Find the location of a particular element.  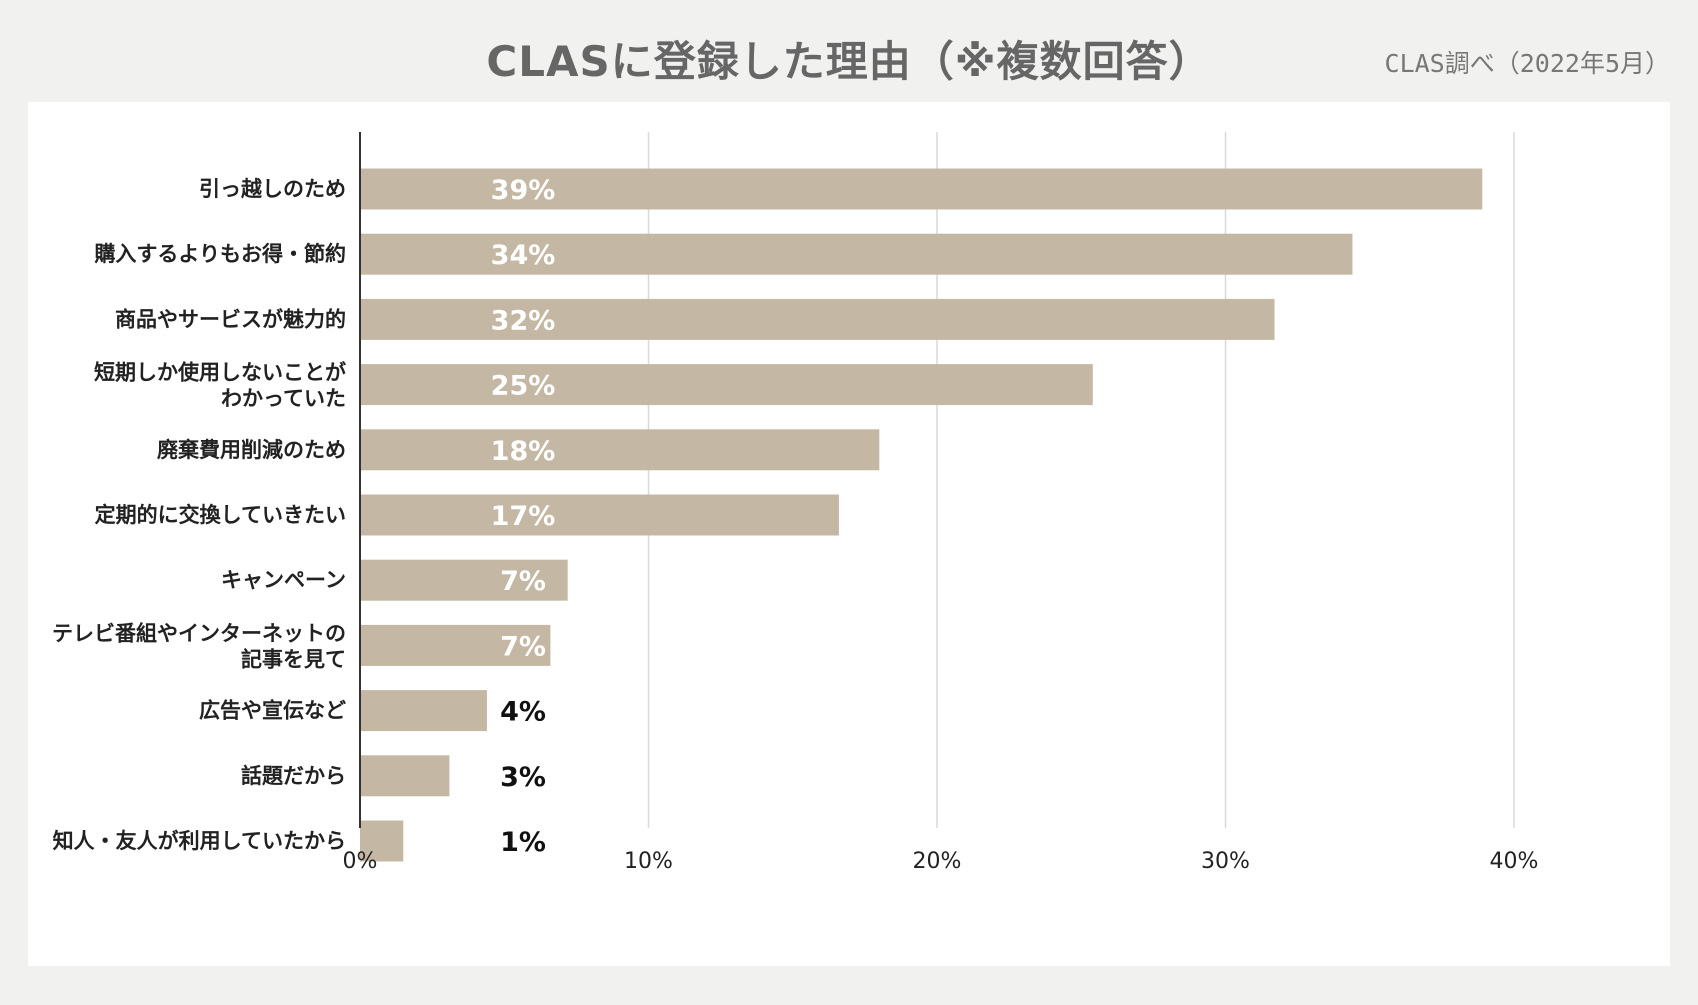

x-tick-label: 30% is located at coordinates (1225, 861).